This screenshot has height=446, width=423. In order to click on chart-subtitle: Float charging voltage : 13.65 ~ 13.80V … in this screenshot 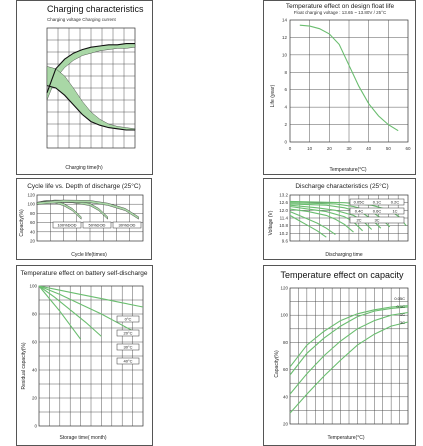, I will do `click(340, 12)`.